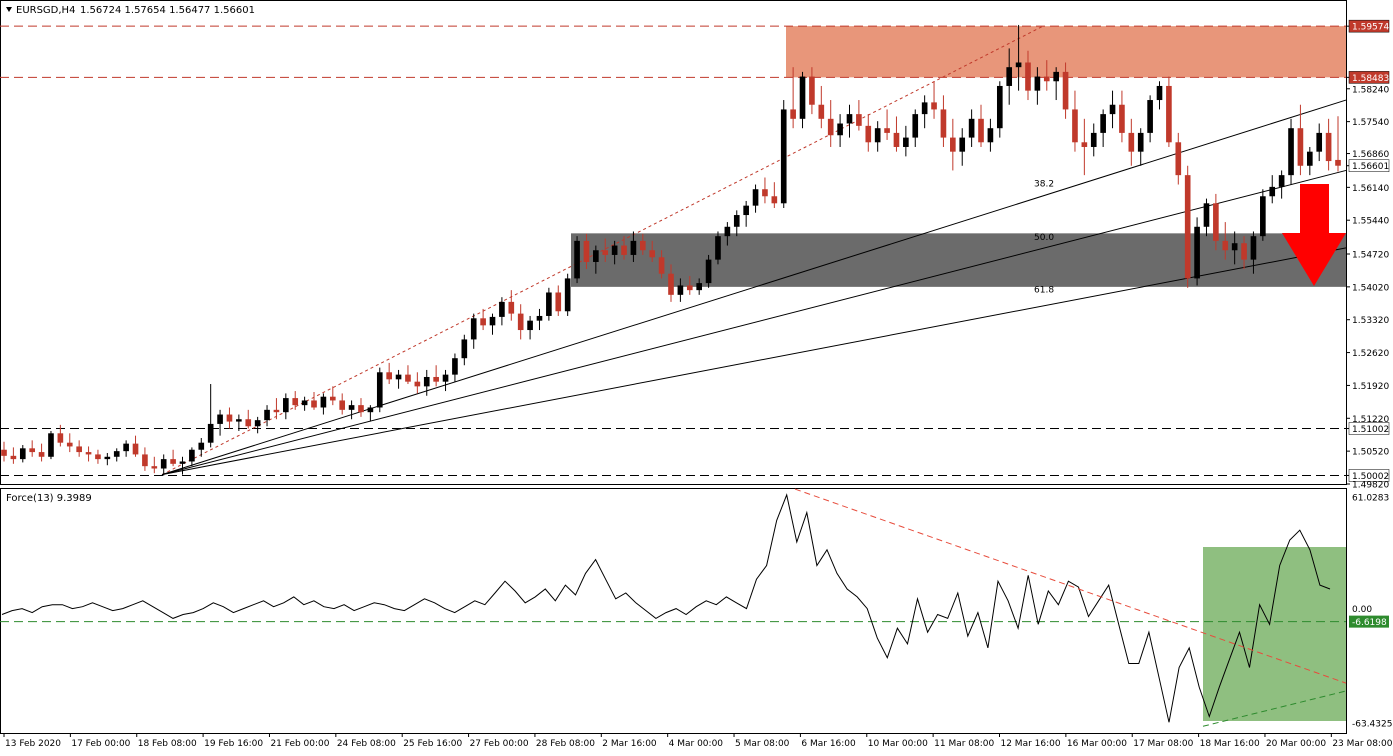 This screenshot has width=1393, height=756. I want to click on date-tick-label: 17 Mar 08:00, so click(1163, 744).